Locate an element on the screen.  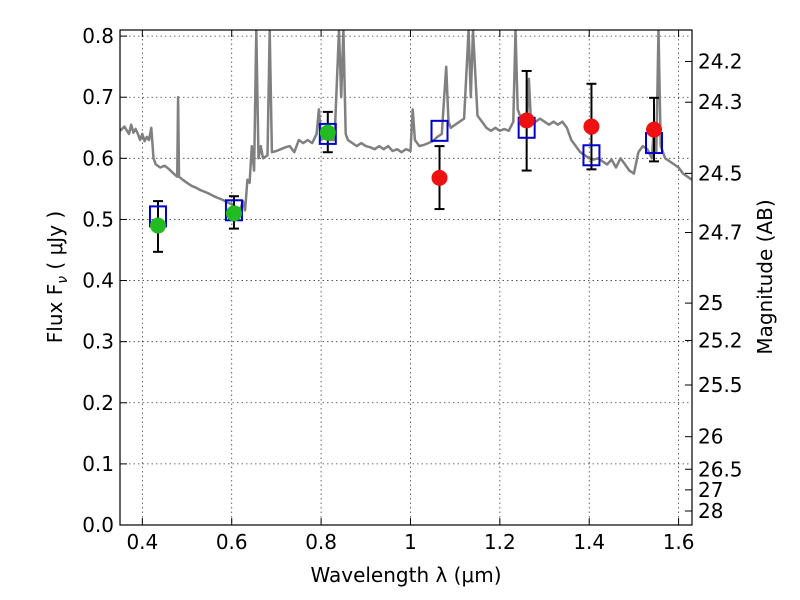
y-axis-label: Flux Fν ( μJy ) is located at coordinates (57, 277).